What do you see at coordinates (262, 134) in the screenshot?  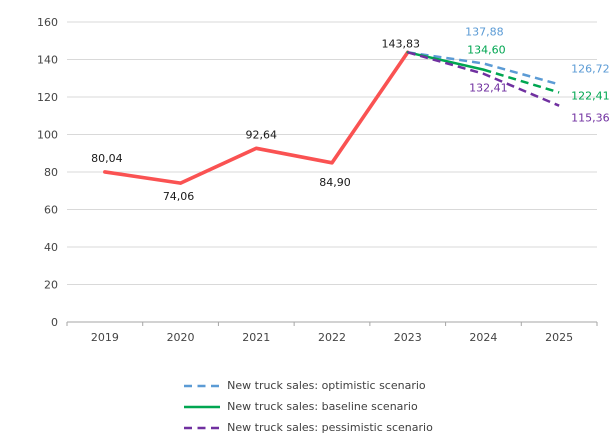 I see `data-label-historical: 92,64` at bounding box center [262, 134].